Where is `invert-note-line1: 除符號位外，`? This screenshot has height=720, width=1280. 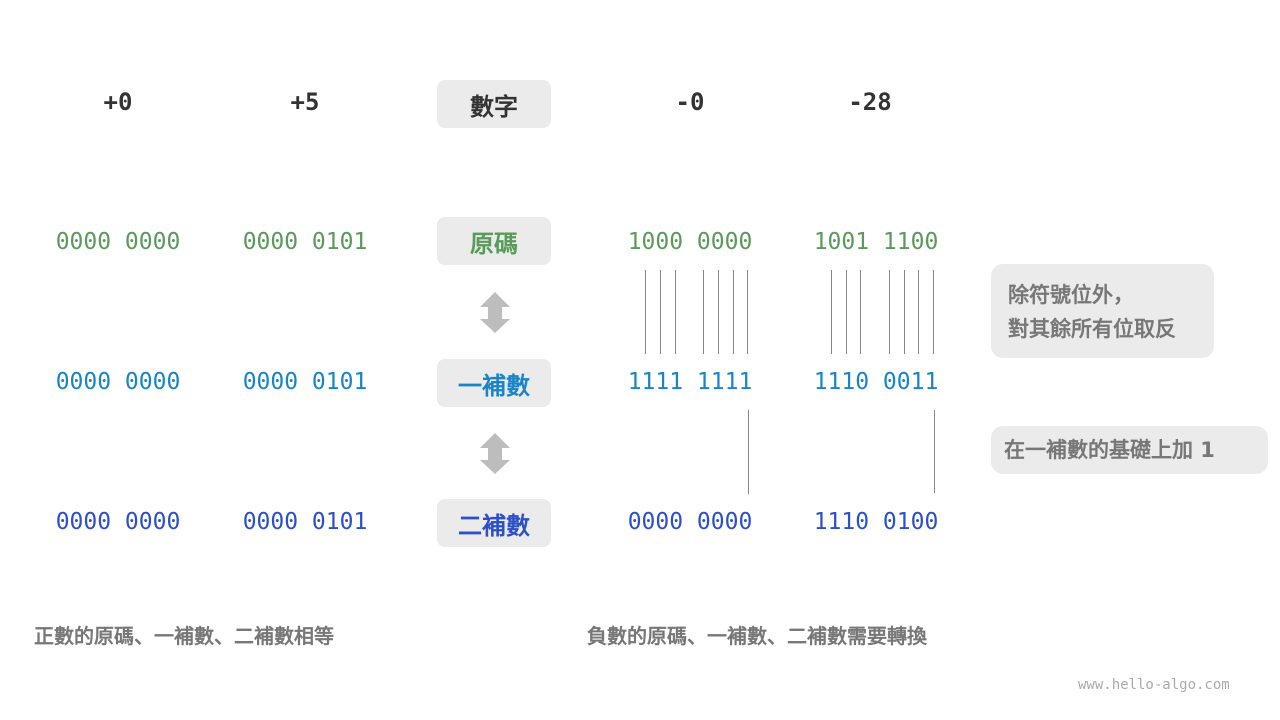 invert-note-line1: 除符號位外， is located at coordinates (1071, 295).